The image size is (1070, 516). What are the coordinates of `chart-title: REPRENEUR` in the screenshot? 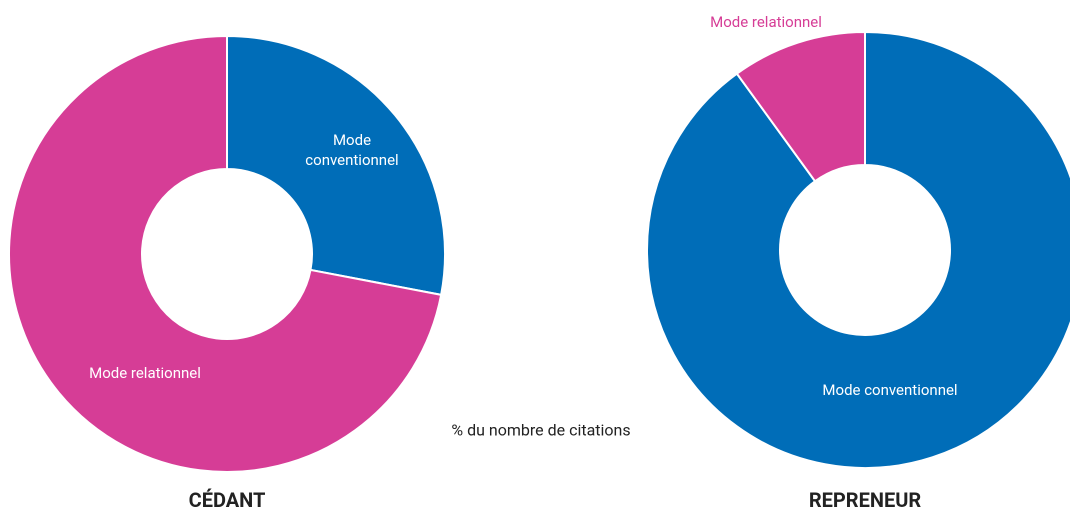 It's located at (865, 500).